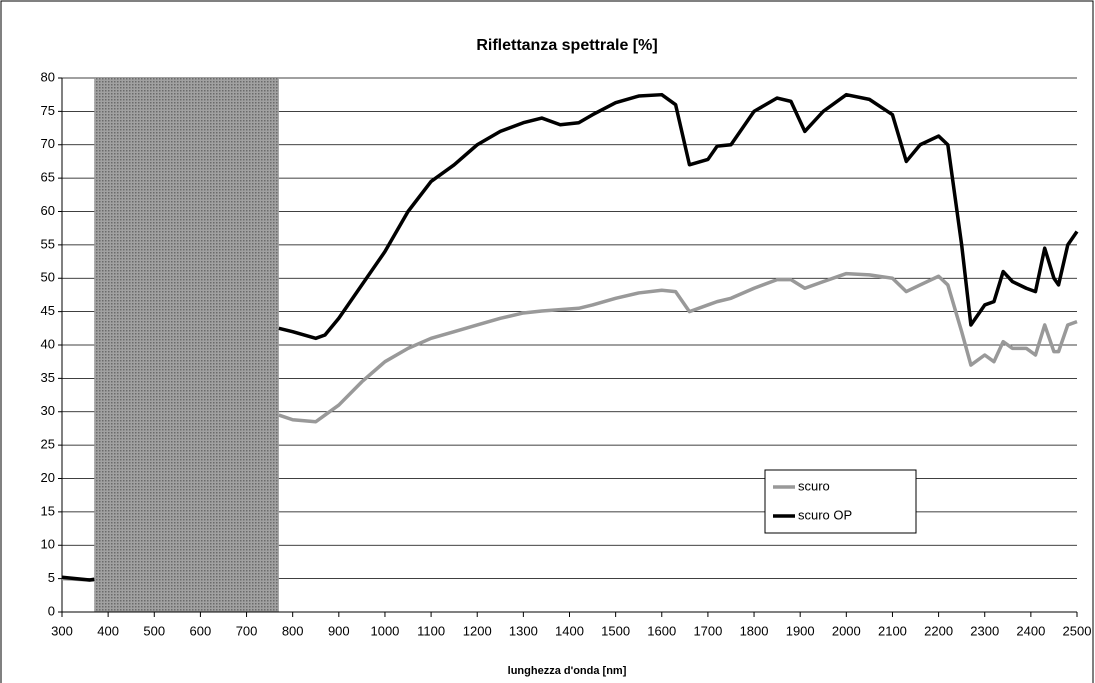 The width and height of the screenshot is (1095, 683). What do you see at coordinates (339, 630) in the screenshot?
I see `x-tick-label: 900` at bounding box center [339, 630].